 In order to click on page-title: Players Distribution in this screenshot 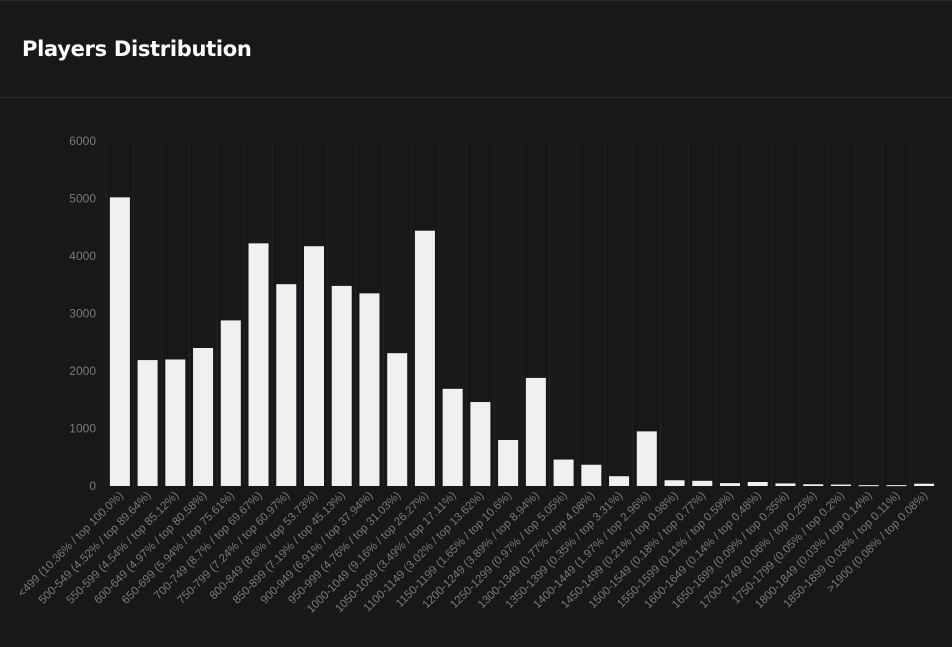, I will do `click(137, 49)`.